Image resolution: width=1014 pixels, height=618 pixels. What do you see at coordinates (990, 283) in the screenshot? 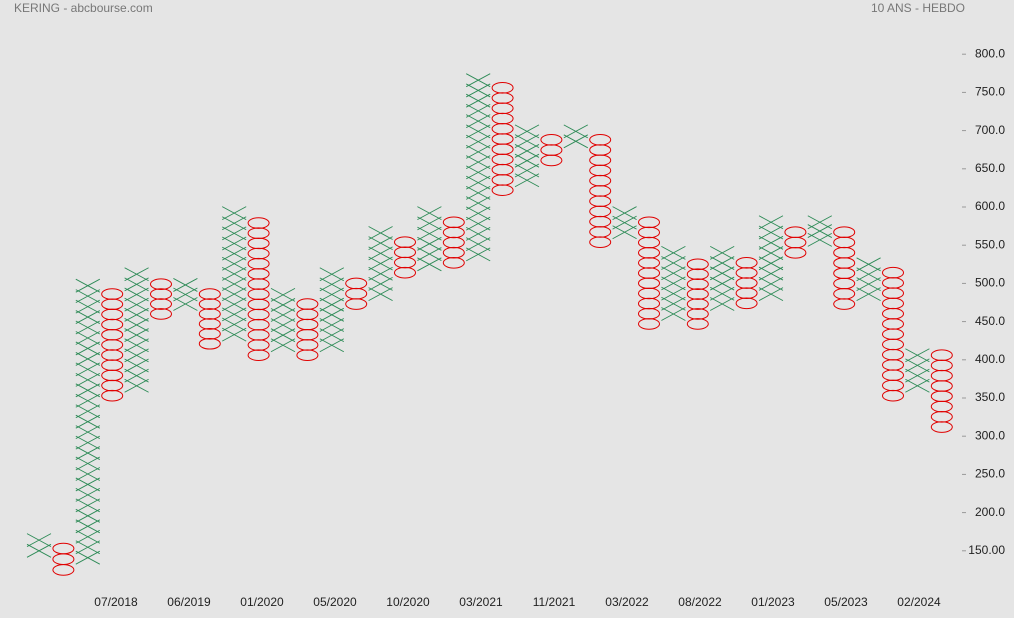
I see `y-tick-label: 500.0` at bounding box center [990, 283].